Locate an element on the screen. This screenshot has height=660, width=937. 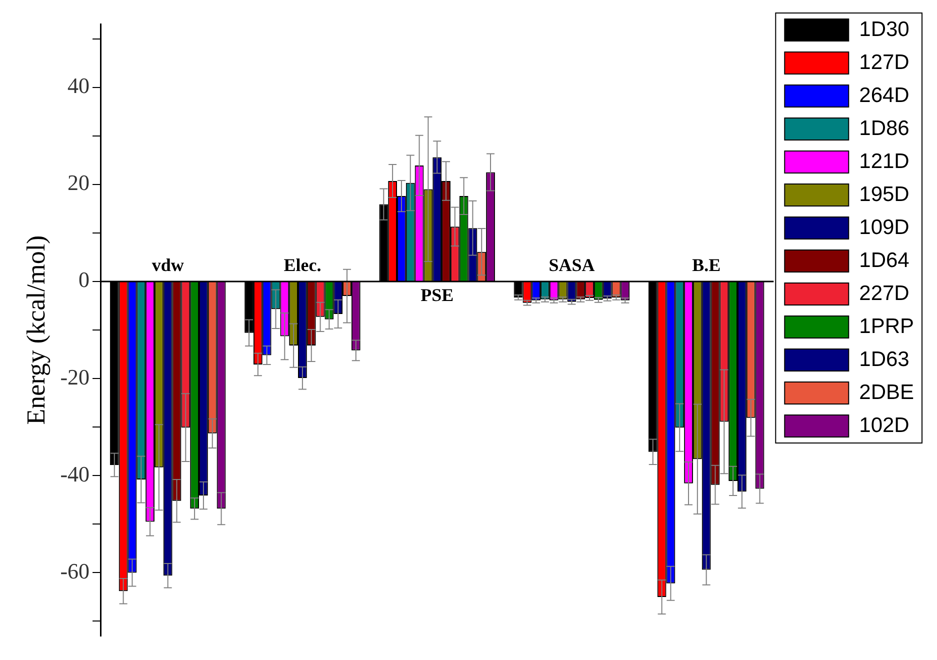
legend-label: 109D is located at coordinates (884, 227).